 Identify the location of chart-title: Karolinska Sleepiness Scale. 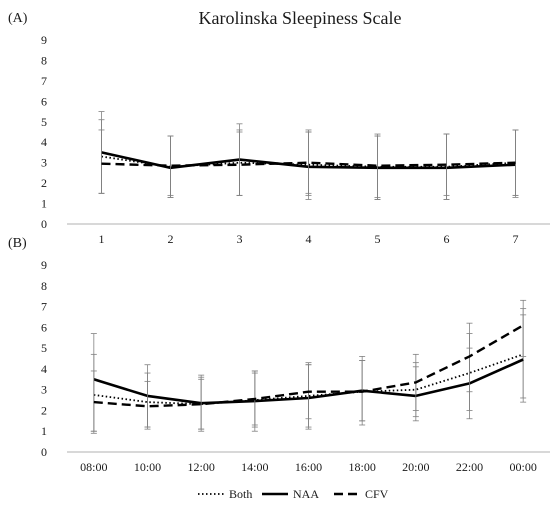
(300, 18).